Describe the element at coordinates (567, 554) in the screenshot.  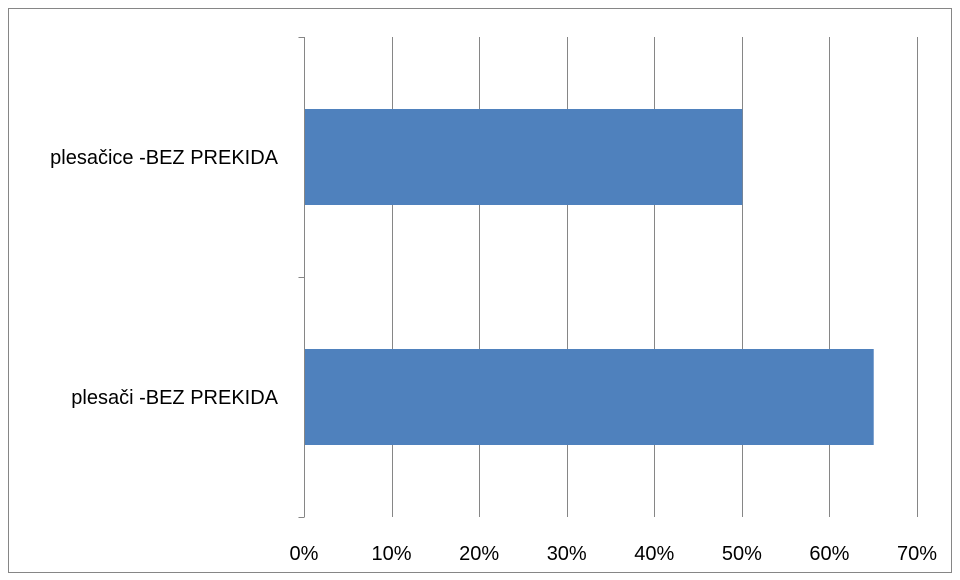
I see `x-tick-label: 30%` at that location.